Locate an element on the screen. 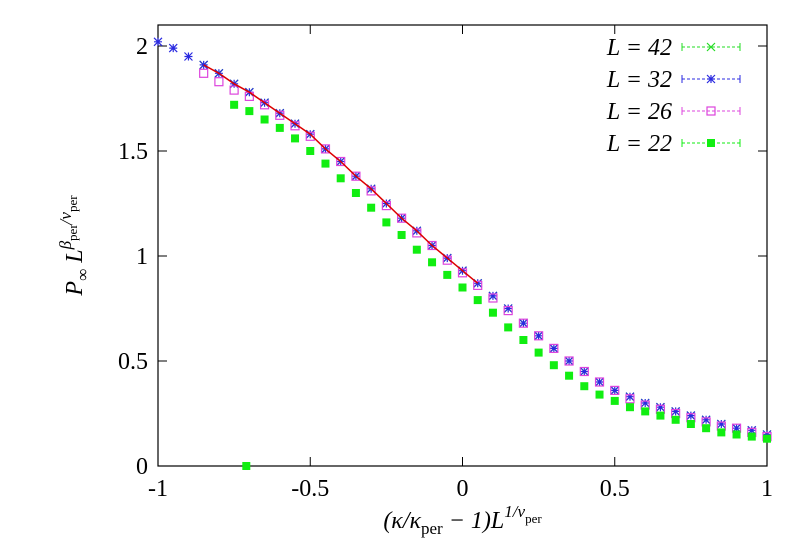 Image resolution: width=789 pixels, height=539 pixels. x-tick-label: 0.5 is located at coordinates (615, 489).